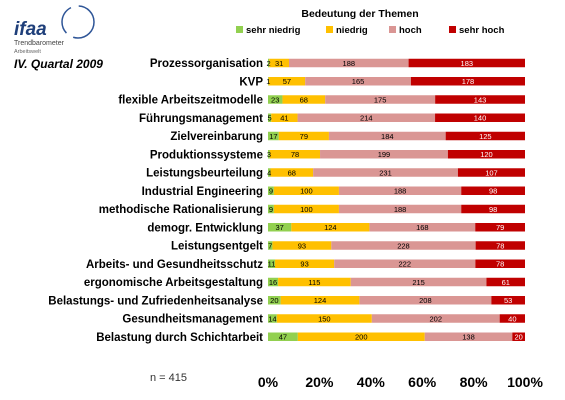 The height and width of the screenshot is (400, 565). What do you see at coordinates (366, 118) in the screenshot?
I see `data-label: 214` at bounding box center [366, 118].